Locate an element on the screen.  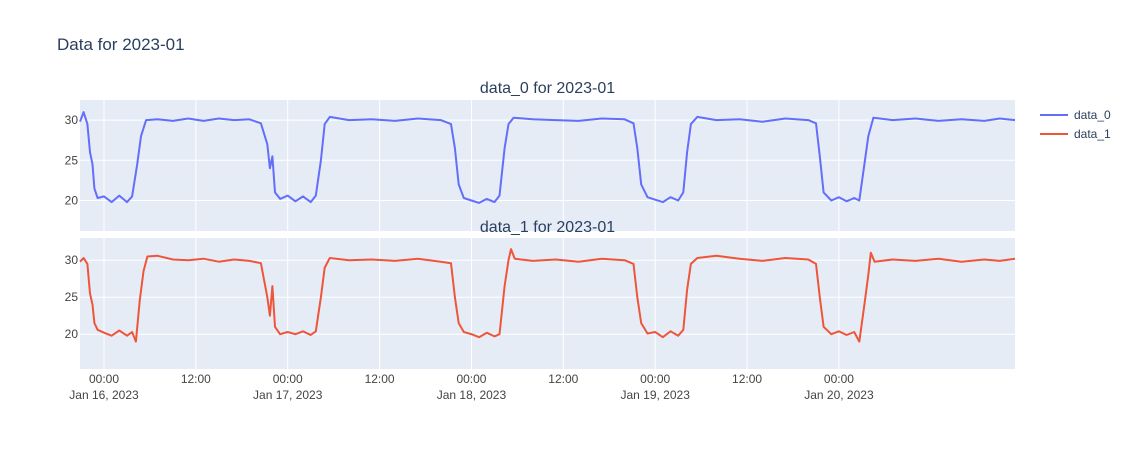
legend-label: data_1 is located at coordinates (1092, 134).